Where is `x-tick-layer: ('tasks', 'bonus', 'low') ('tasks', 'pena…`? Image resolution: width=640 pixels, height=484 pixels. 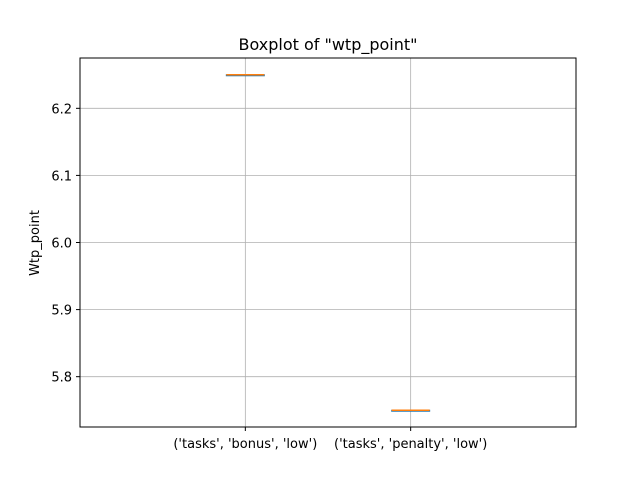
x-tick-layer: ('tasks', 'bonus', 'low') ('tasks', 'pena… is located at coordinates (330, 439).